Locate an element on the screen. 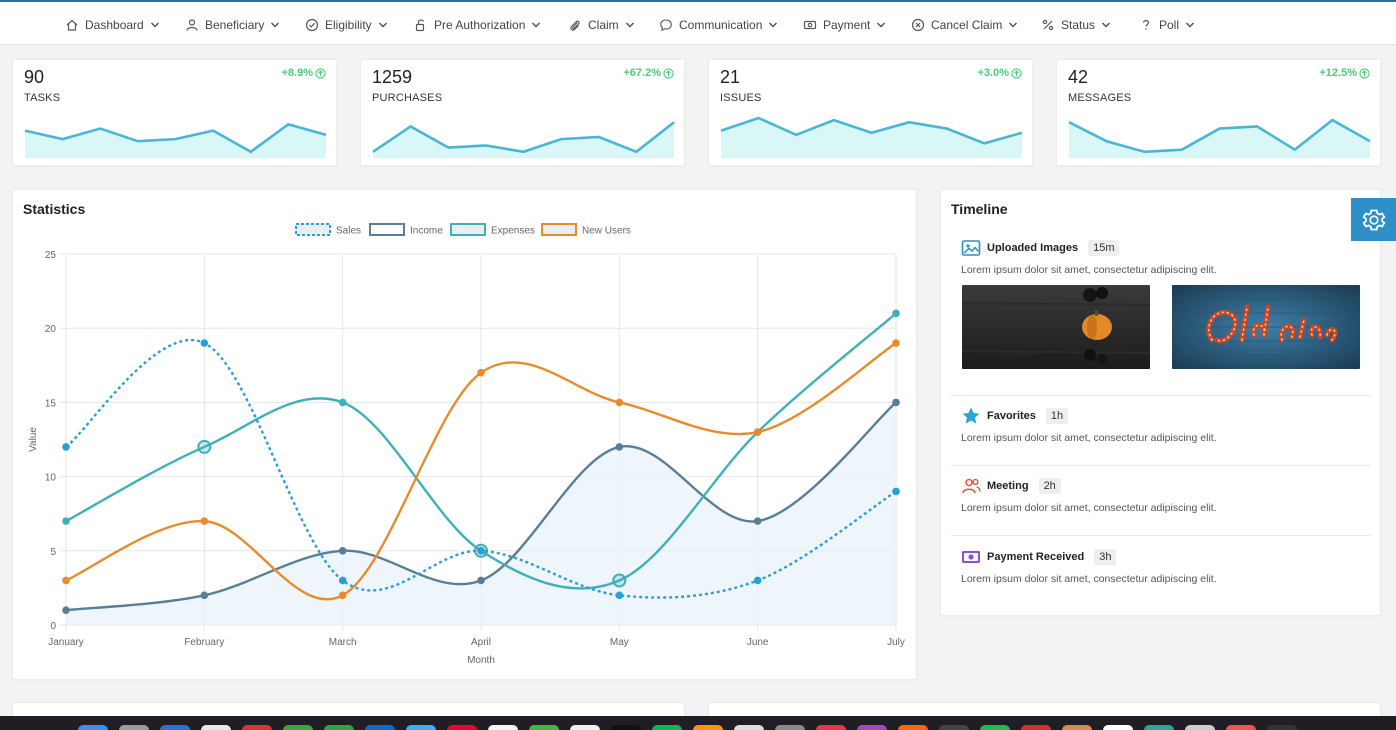 Image resolution: width=1396 pixels, height=730 pixels. check-circle-icon is located at coordinates (312, 25).